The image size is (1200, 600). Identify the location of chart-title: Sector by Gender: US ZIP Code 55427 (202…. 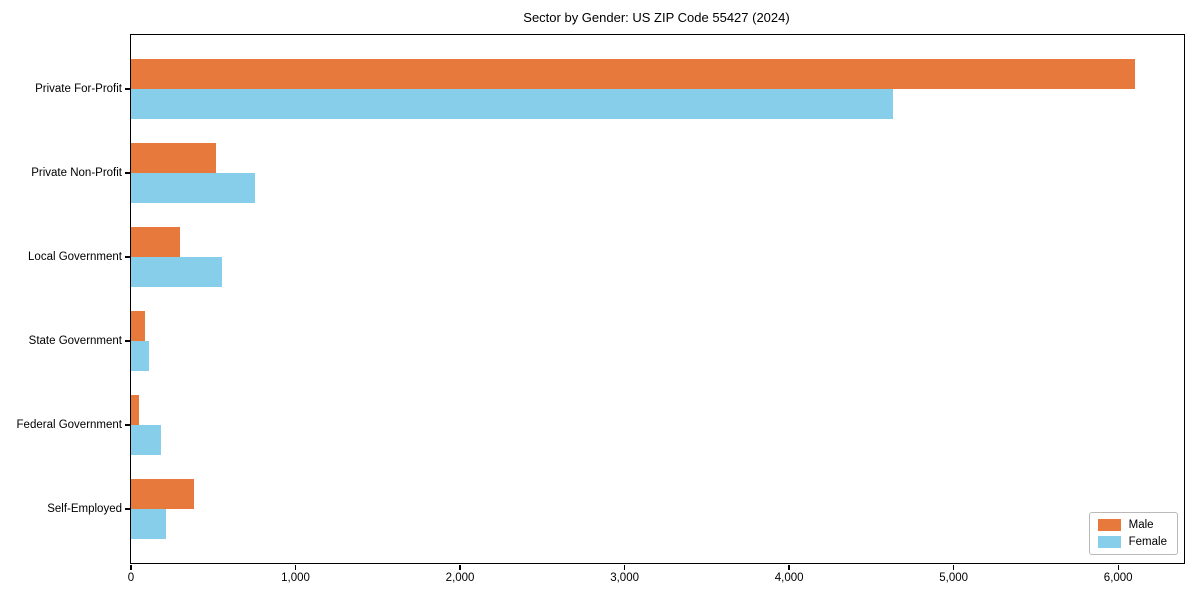
(656, 17).